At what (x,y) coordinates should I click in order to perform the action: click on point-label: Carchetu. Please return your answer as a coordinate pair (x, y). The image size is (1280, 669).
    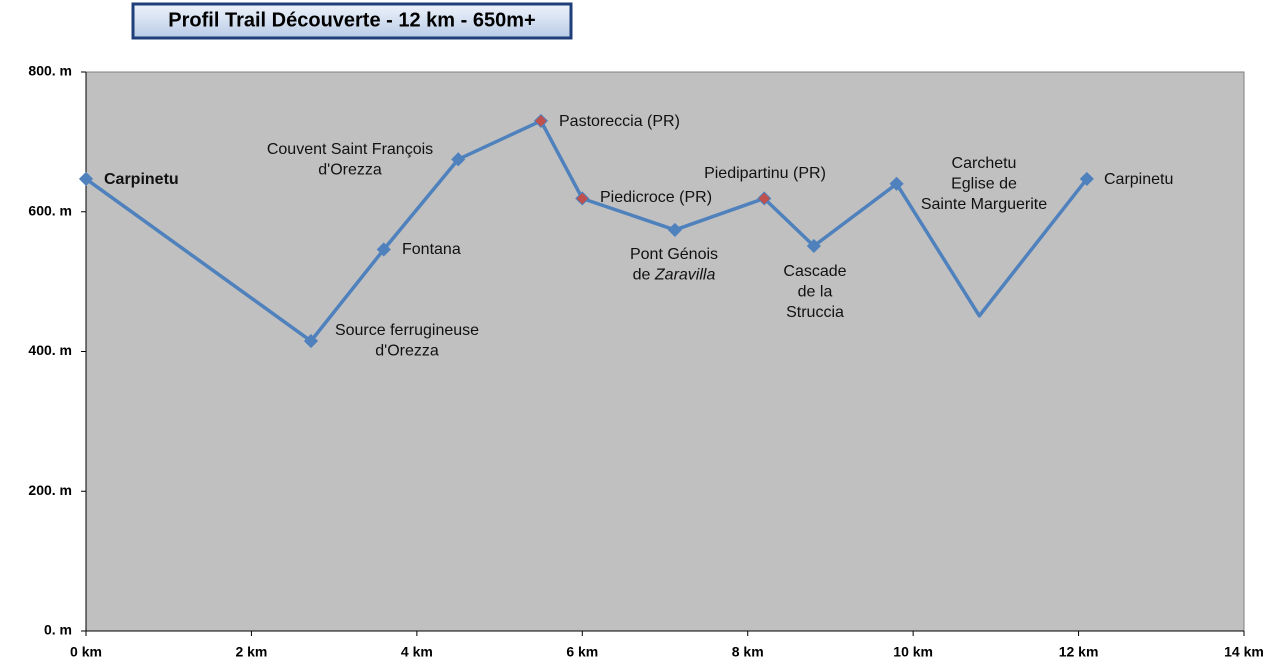
    Looking at the image, I should click on (984, 163).